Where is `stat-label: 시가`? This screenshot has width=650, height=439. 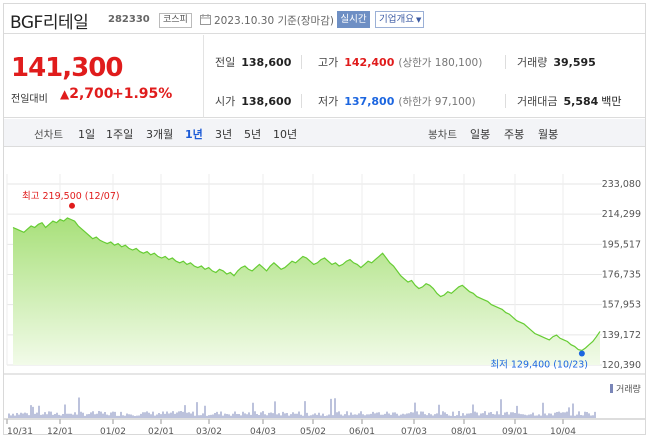 stat-label: 시가 is located at coordinates (225, 101).